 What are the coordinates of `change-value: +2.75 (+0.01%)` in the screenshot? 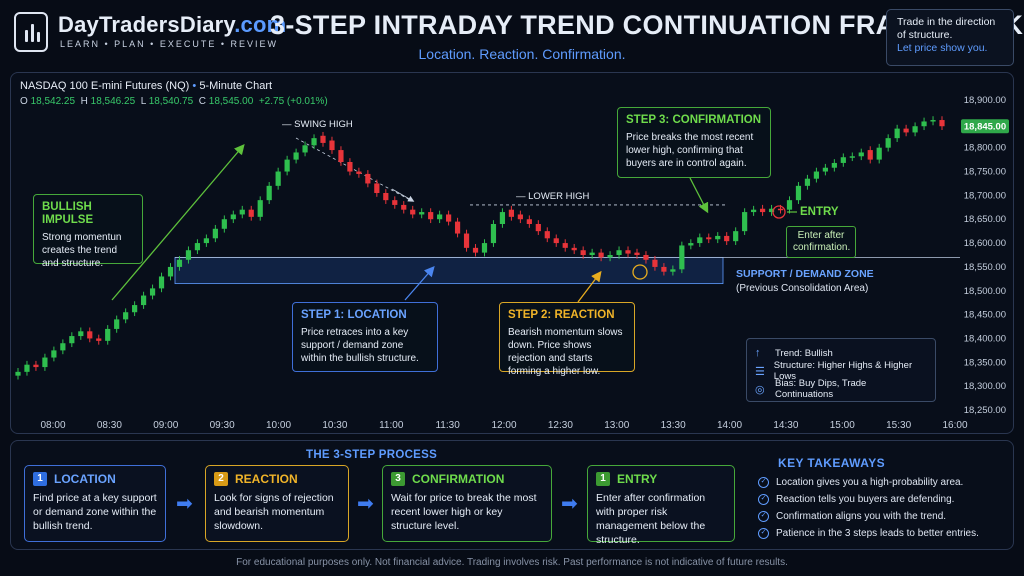 It's located at (293, 101).